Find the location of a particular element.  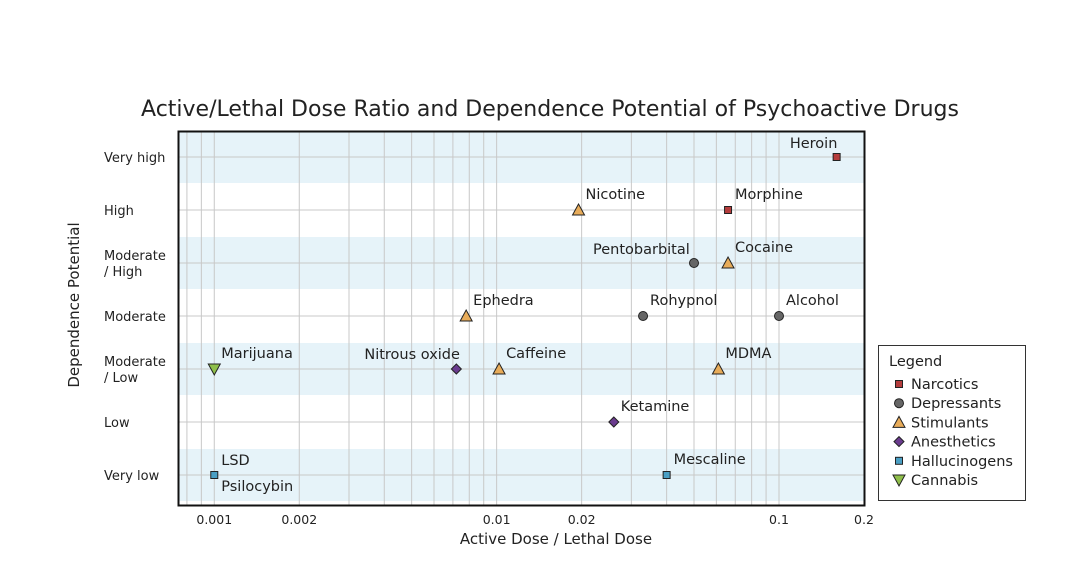

point-label: Nitrous oxide is located at coordinates (412, 355).